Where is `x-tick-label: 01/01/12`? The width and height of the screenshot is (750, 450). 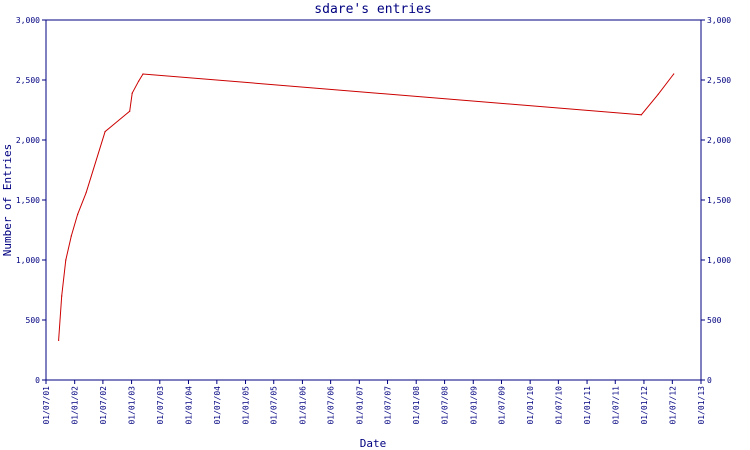 x-tick-label: 01/01/12 is located at coordinates (644, 405).